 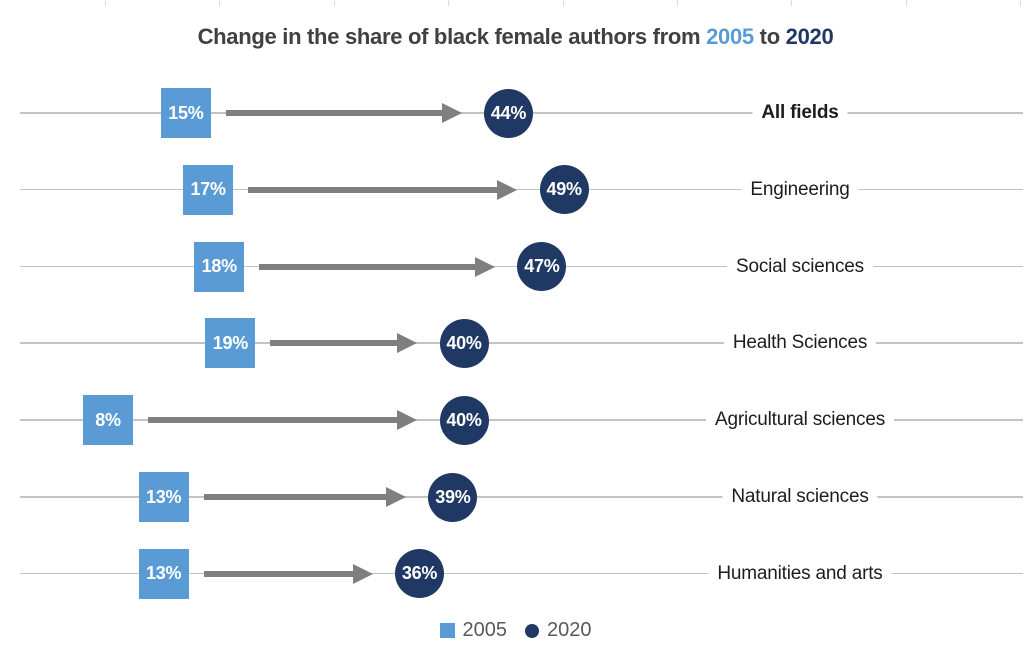 I want to click on marker-2020-value: 36%, so click(x=419, y=574).